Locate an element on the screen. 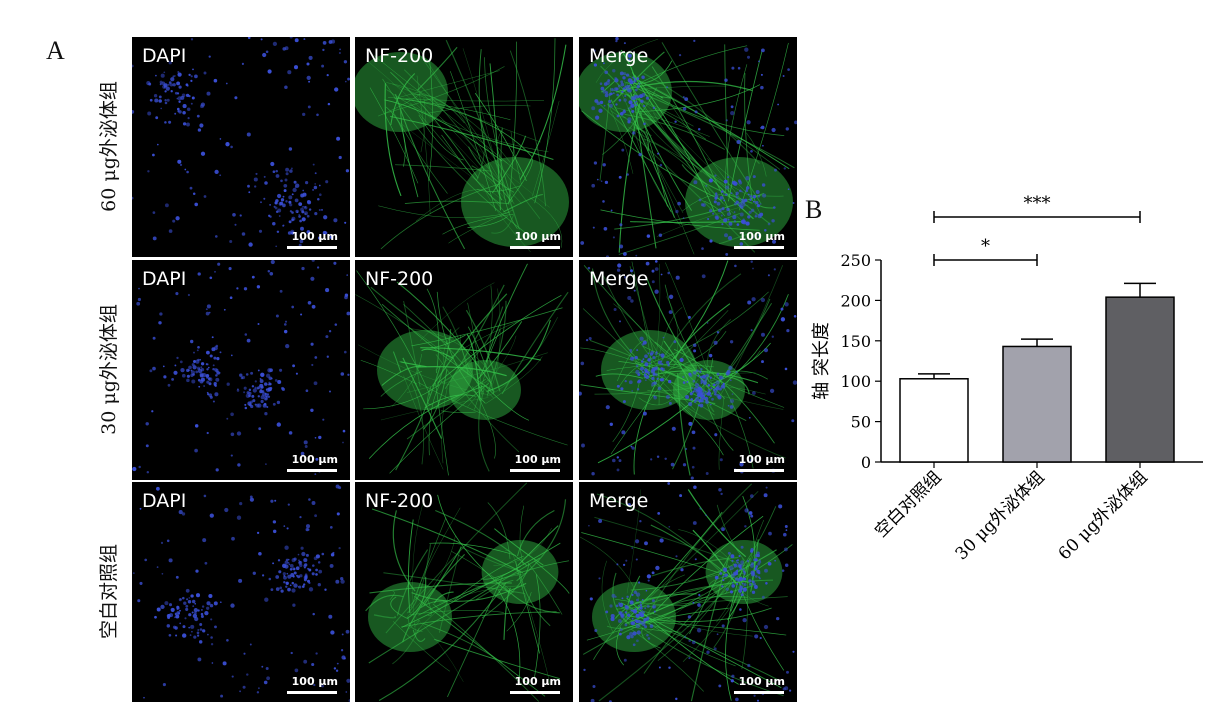  row-label-60ug: 60 μg外泌体组 is located at coordinates (108, 146).